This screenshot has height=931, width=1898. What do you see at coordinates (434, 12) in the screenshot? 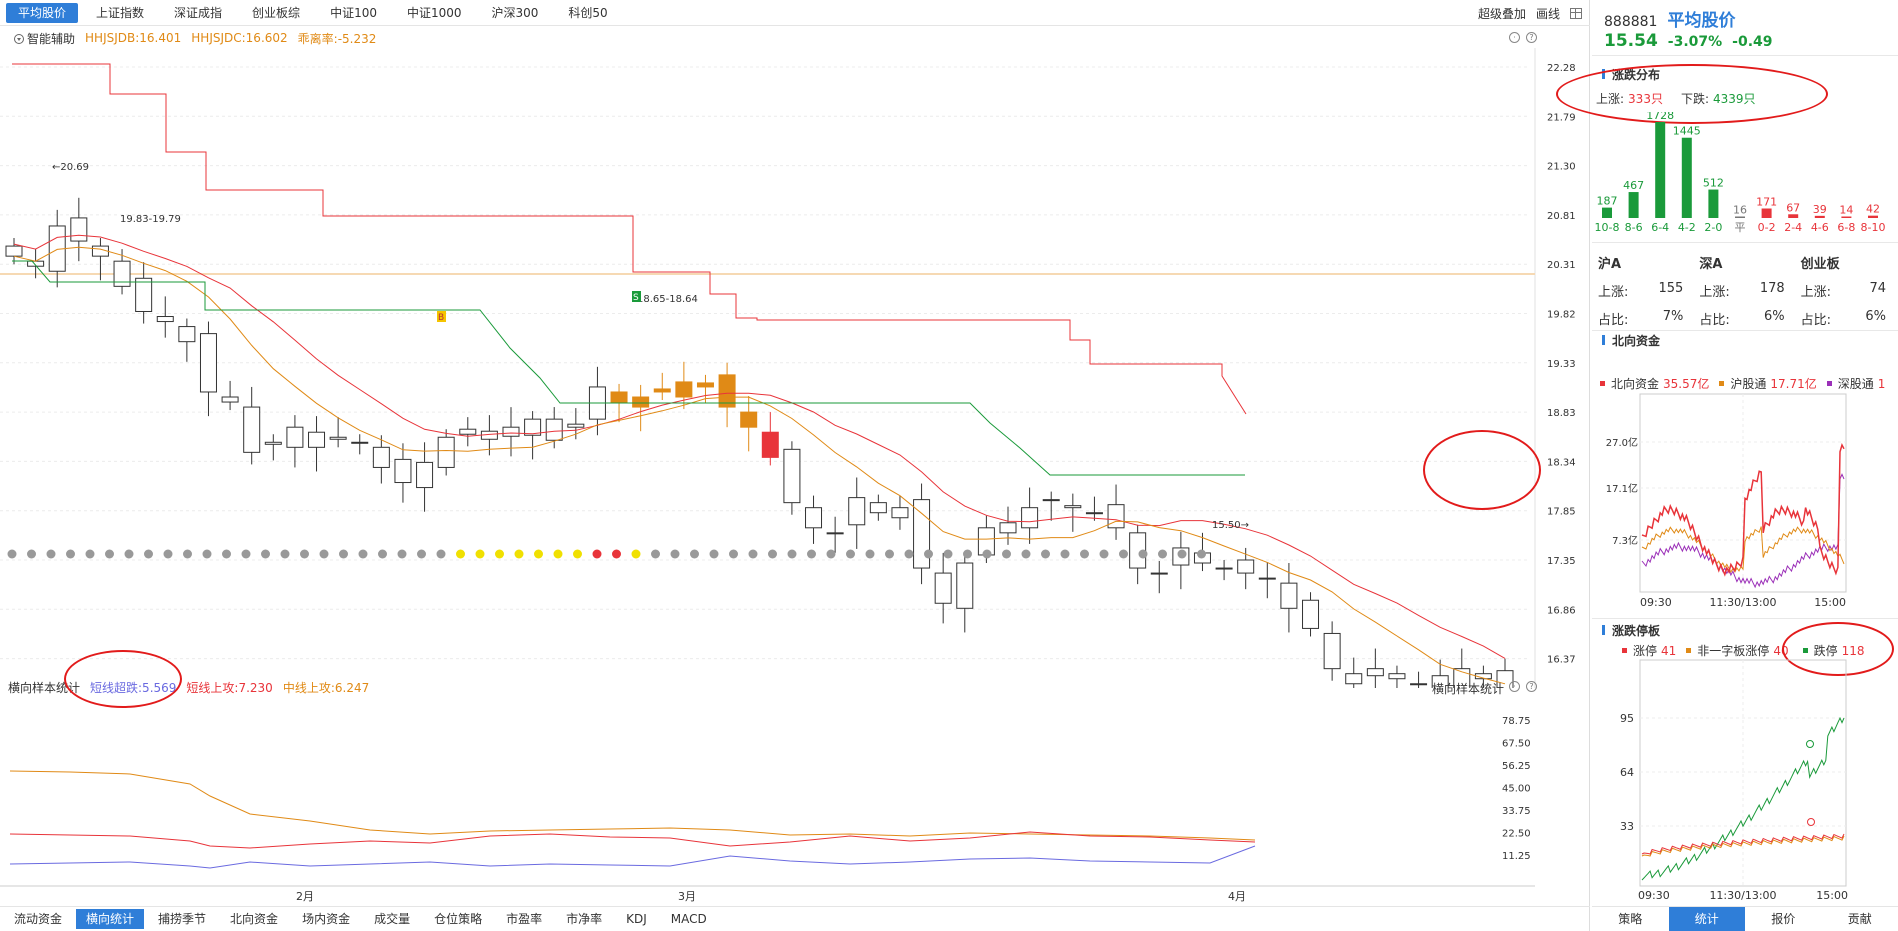
I see `tab-csi1000: 中证1000` at bounding box center [434, 12].